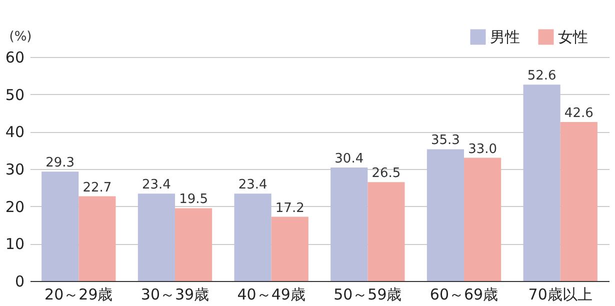 The height and width of the screenshot is (306, 615). Describe the element at coordinates (14, 95) in the screenshot. I see `y-tick-label: 50` at that location.